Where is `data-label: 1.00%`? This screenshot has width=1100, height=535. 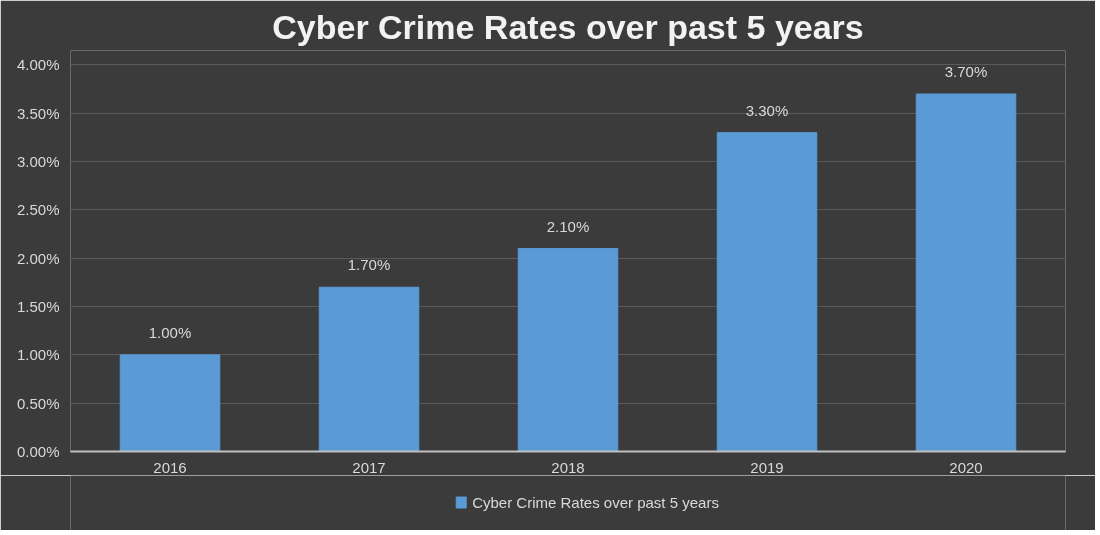 data-label: 1.00% is located at coordinates (170, 332).